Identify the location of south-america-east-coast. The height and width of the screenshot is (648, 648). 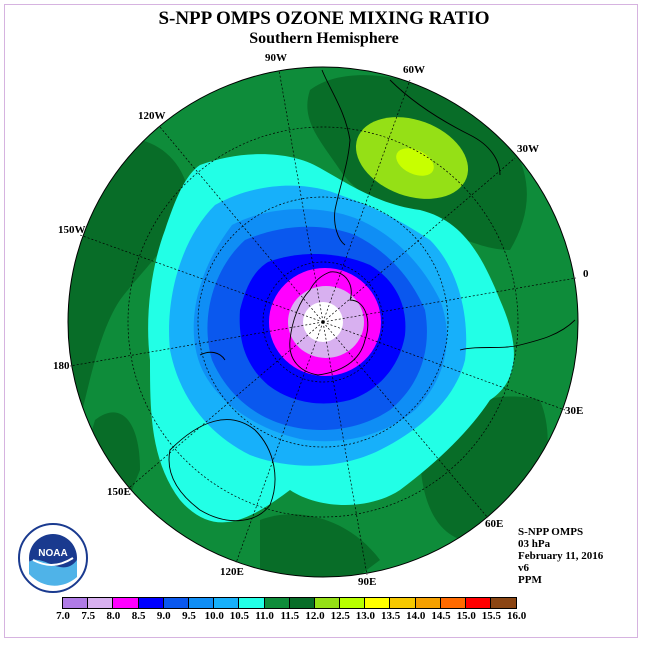
(445, 127).